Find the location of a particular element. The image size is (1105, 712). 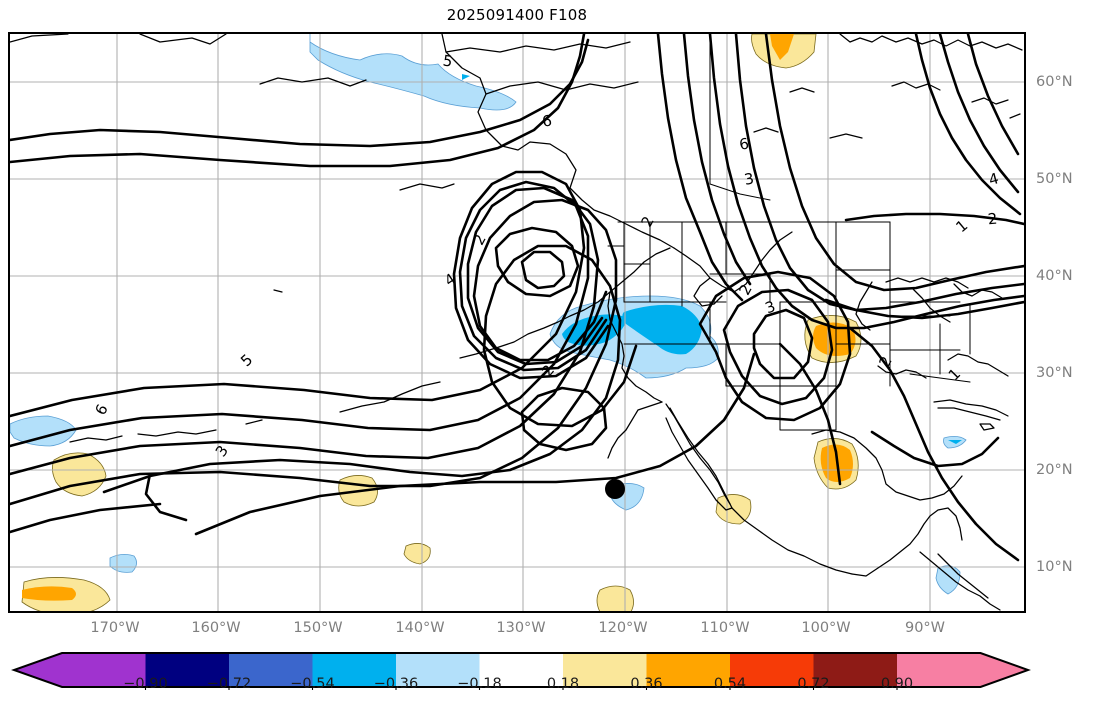

x-tick-label-110w: 110°W is located at coordinates (725, 628).